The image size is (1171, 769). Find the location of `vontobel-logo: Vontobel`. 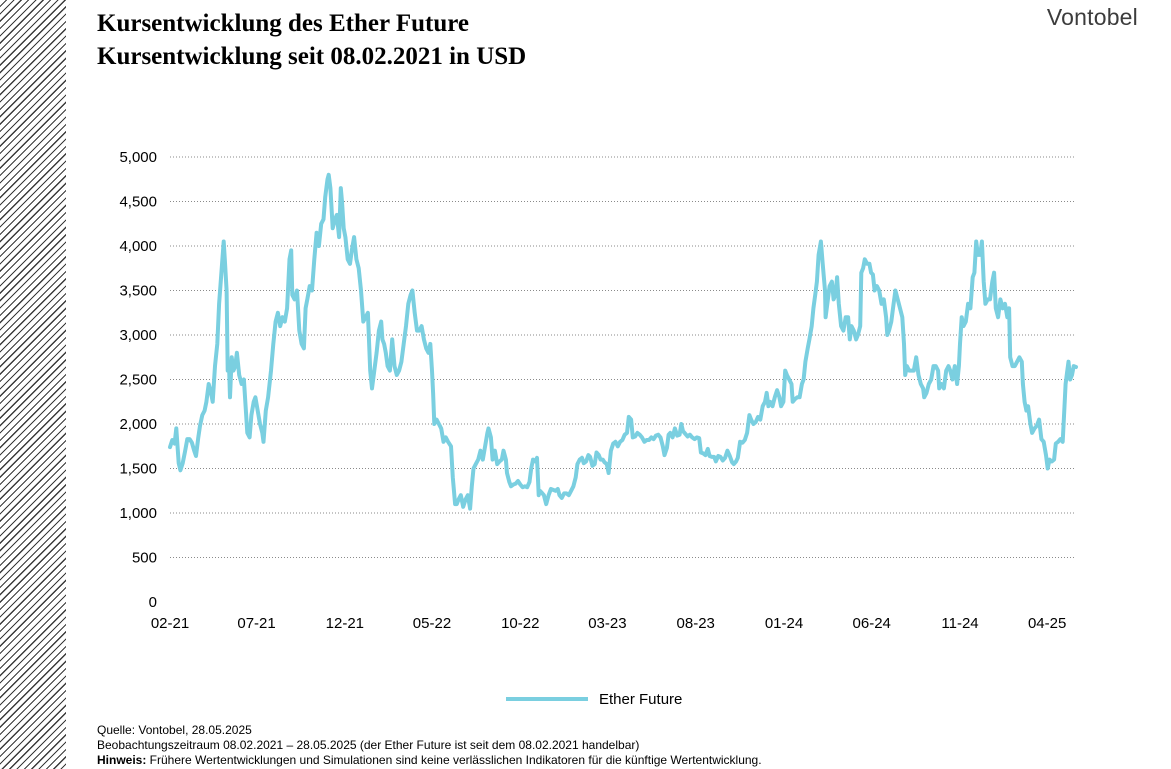

vontobel-logo: Vontobel is located at coordinates (1092, 17).